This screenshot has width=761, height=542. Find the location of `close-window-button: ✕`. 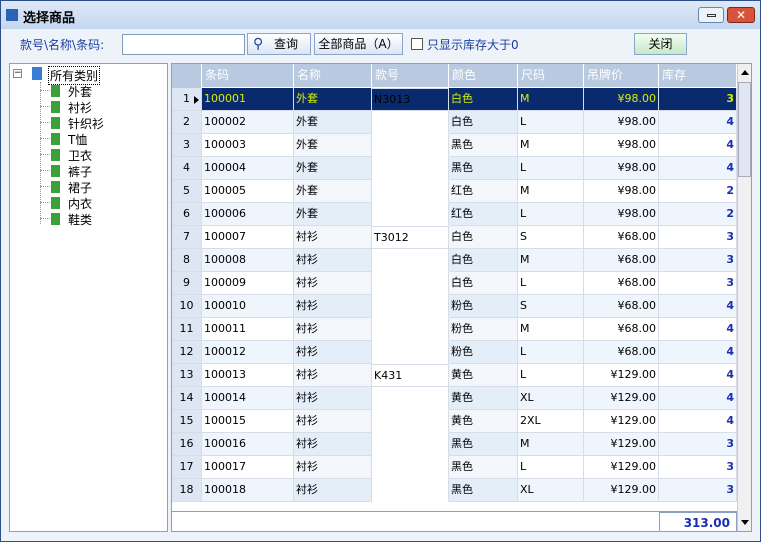

close-window-button: ✕ is located at coordinates (741, 15).